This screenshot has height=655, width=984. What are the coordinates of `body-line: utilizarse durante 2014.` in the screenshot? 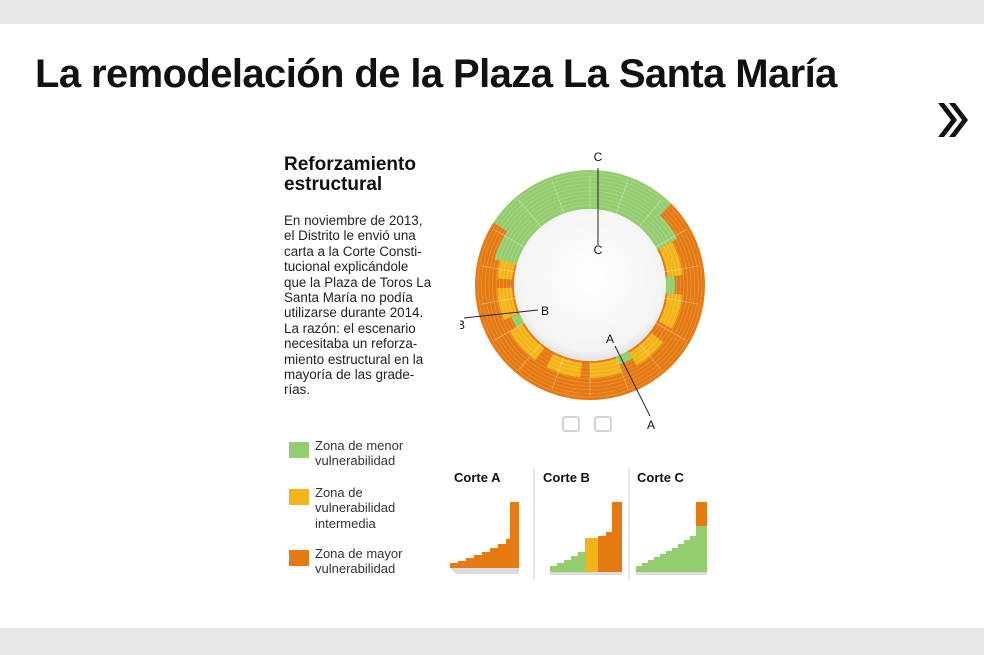 It's located at (354, 313).